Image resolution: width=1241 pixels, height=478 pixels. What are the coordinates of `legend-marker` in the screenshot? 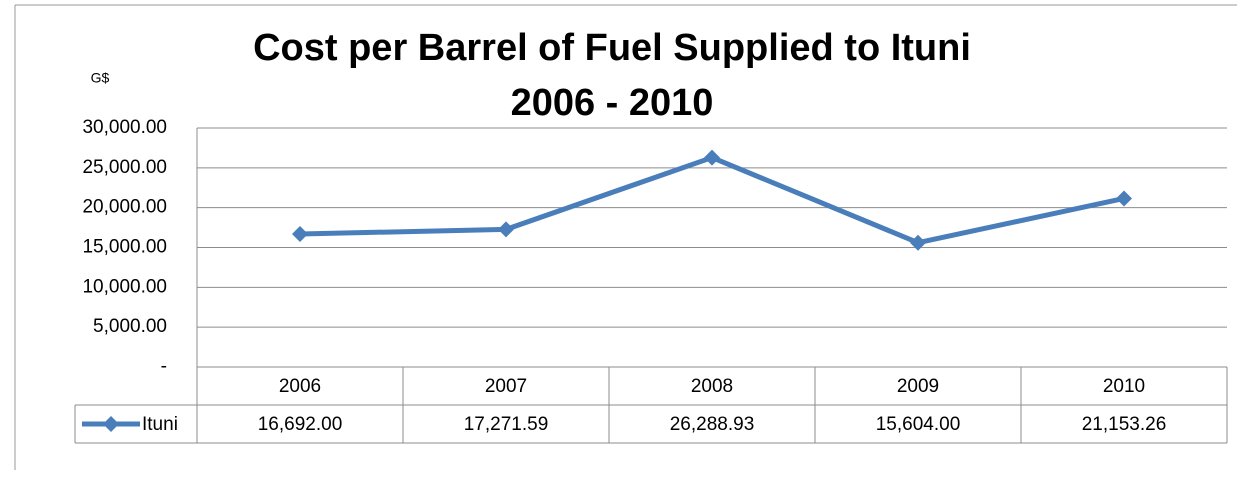 It's located at (111, 424).